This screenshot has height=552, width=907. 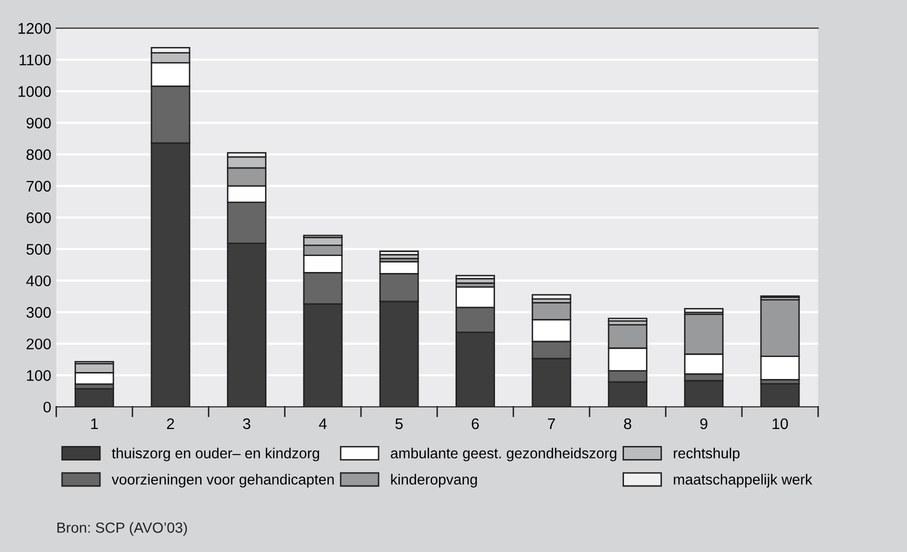 What do you see at coordinates (399, 424) in the screenshot?
I see `x-tick-label: 5` at bounding box center [399, 424].